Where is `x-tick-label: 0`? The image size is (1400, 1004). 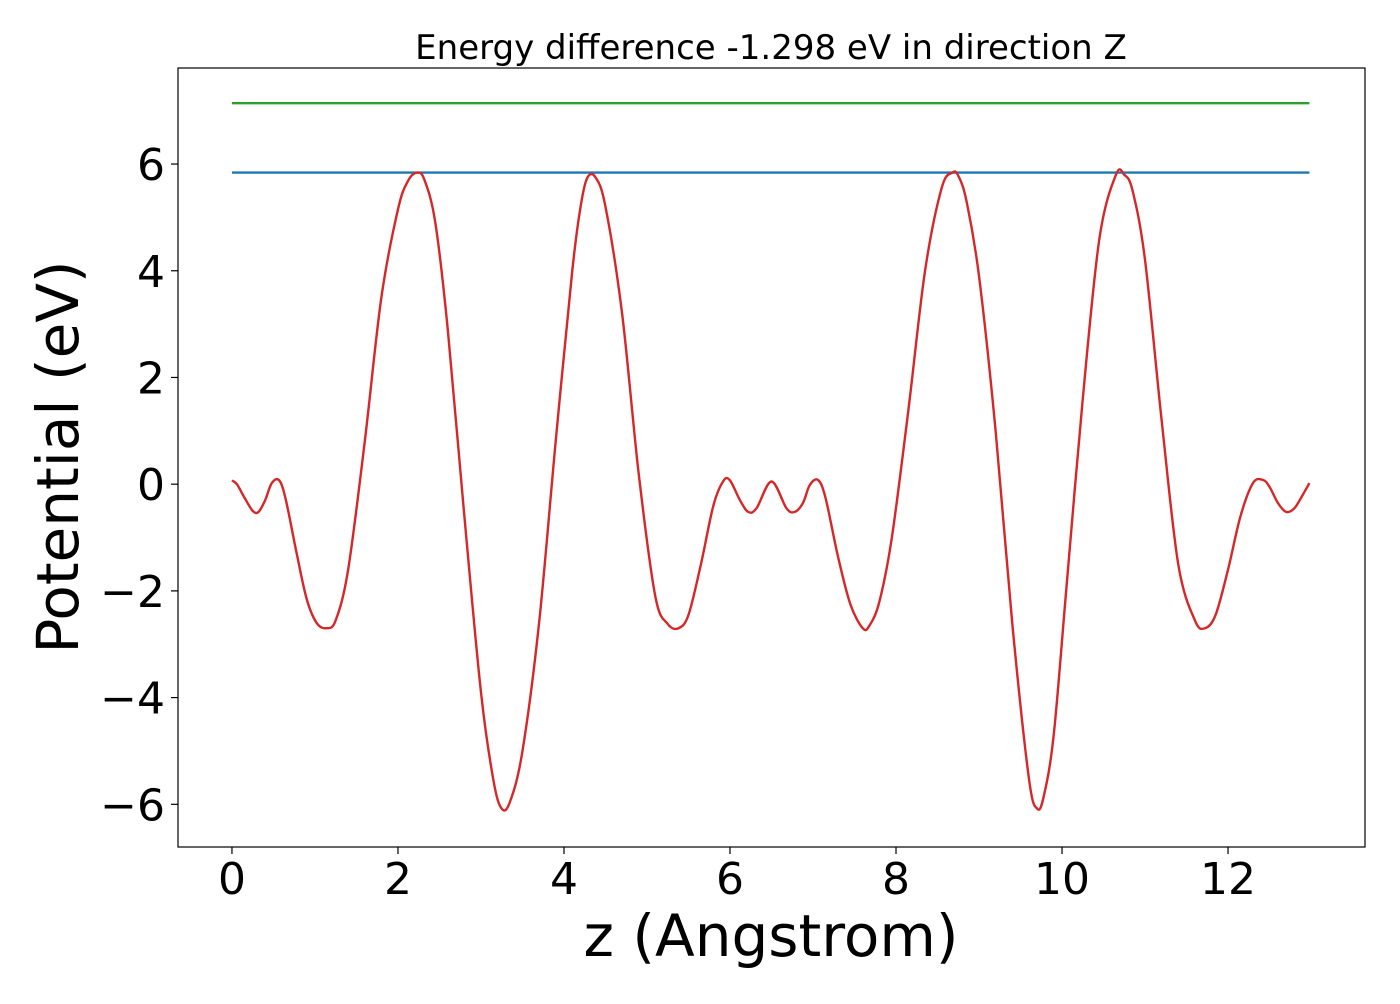 x-tick-label: 0 is located at coordinates (232, 879).